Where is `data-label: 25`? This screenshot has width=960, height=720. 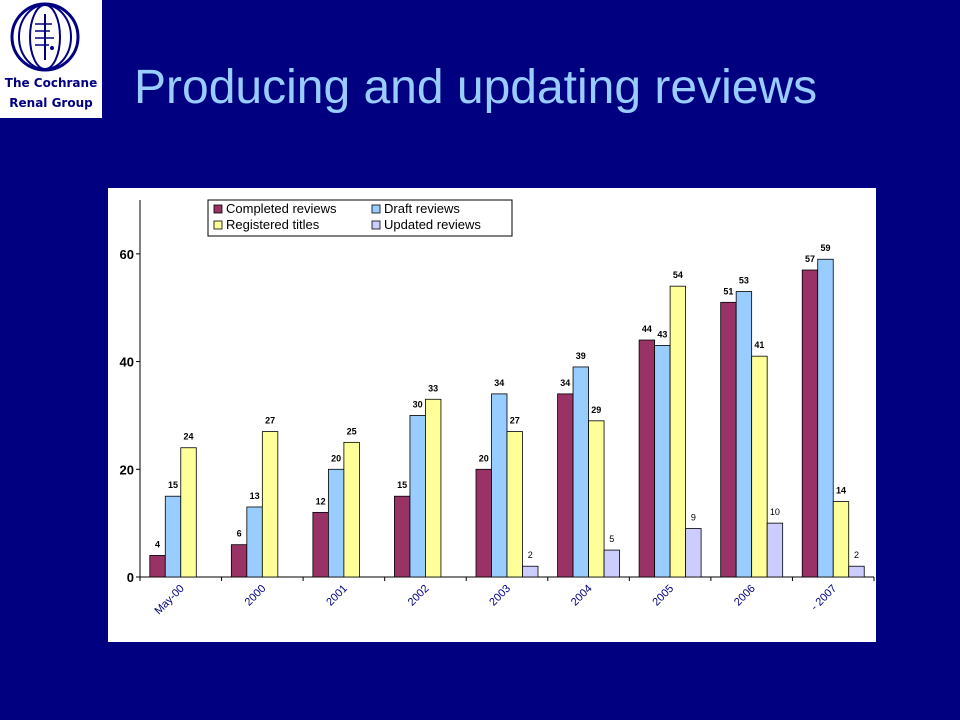 data-label: 25 is located at coordinates (352, 431).